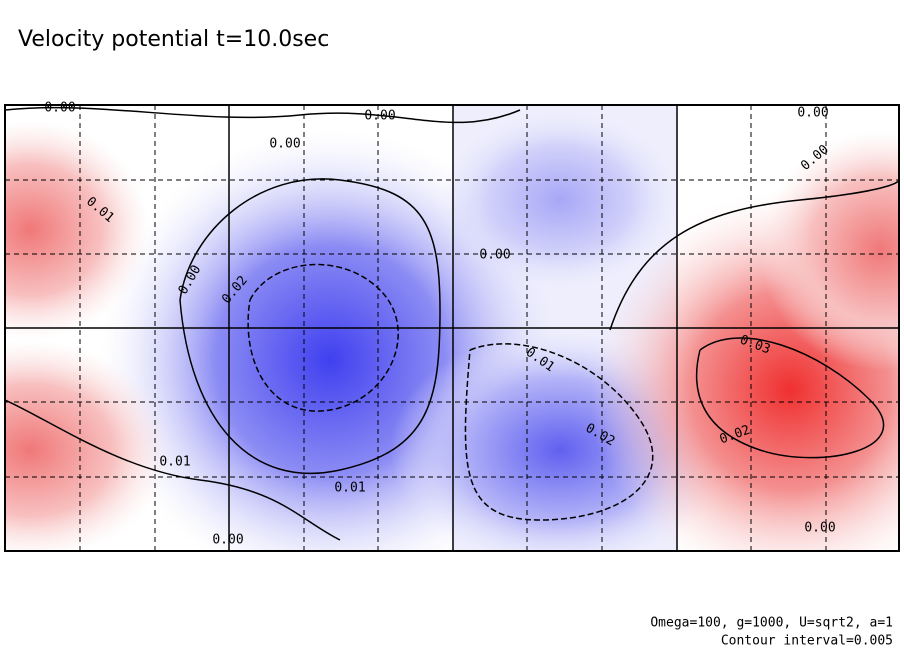  I want to click on contour-interval: Contour interval=0.005, so click(807, 641).